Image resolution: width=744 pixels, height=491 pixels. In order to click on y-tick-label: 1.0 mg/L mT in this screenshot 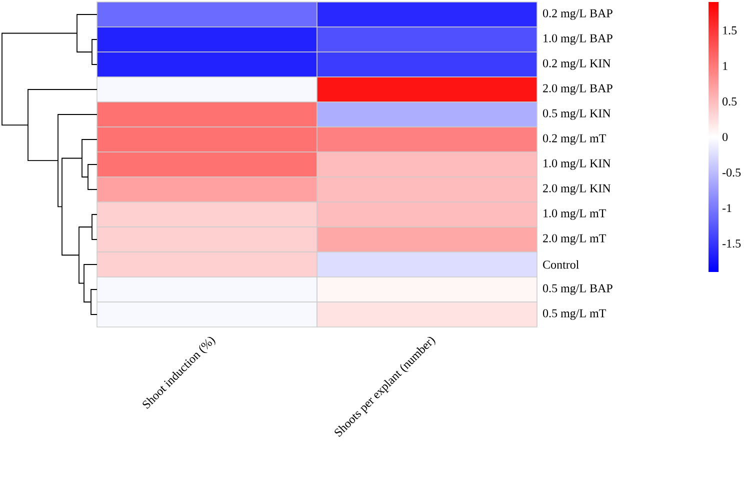, I will do `click(575, 214)`.